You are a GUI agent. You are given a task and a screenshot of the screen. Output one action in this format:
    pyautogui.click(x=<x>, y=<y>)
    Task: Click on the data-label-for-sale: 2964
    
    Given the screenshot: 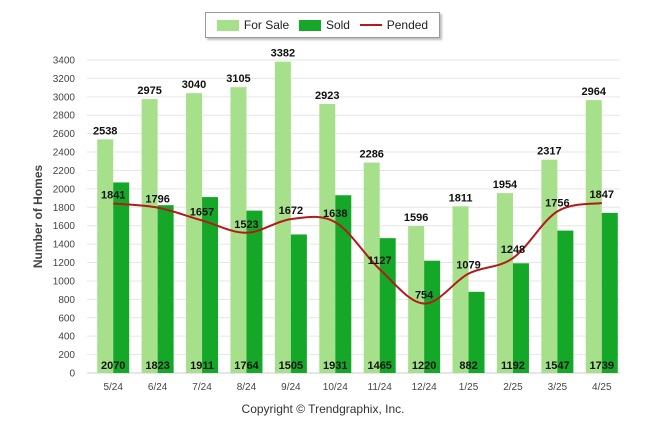 What is the action you would take?
    pyautogui.click(x=594, y=92)
    